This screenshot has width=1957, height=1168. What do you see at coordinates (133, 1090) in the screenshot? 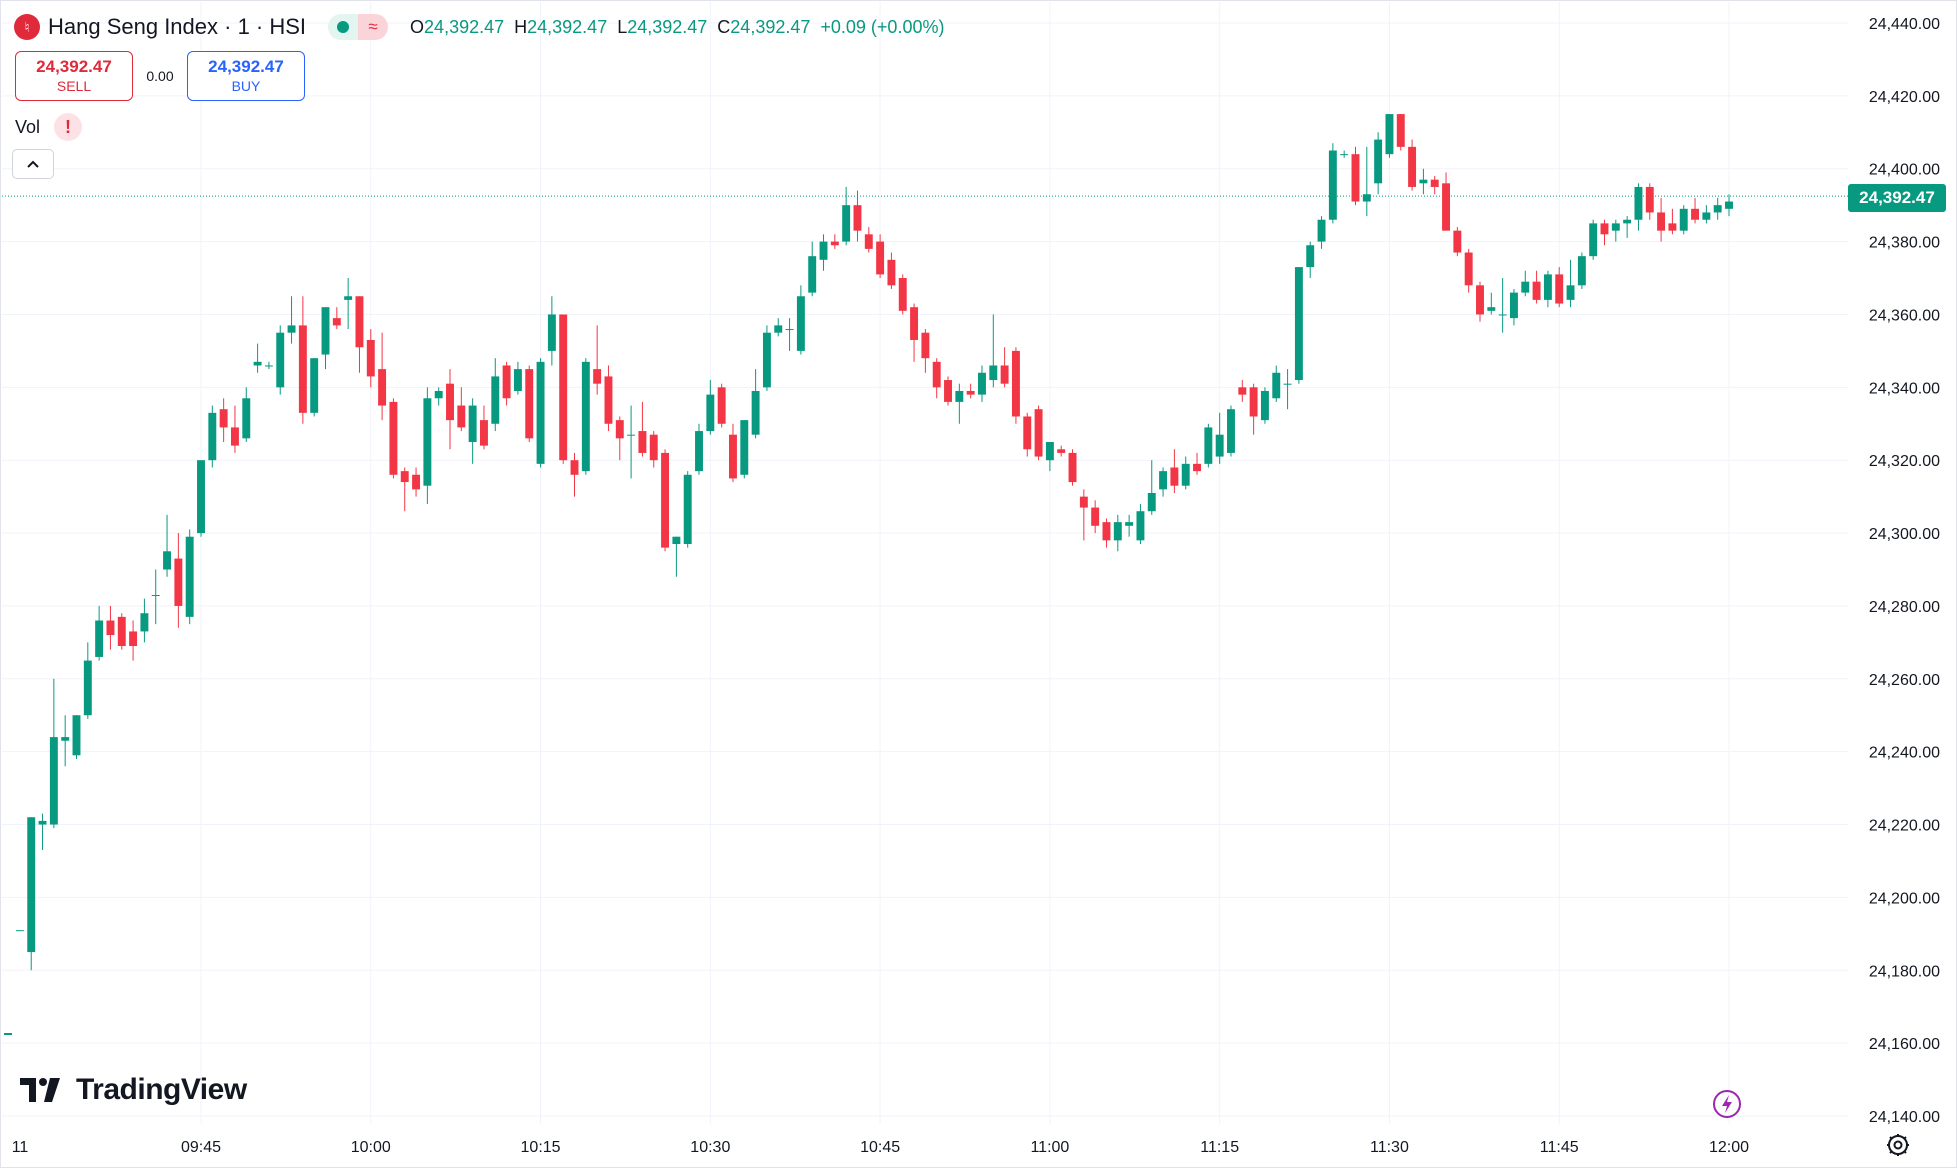
I see `tradingview-logo: TradingView` at bounding box center [133, 1090].